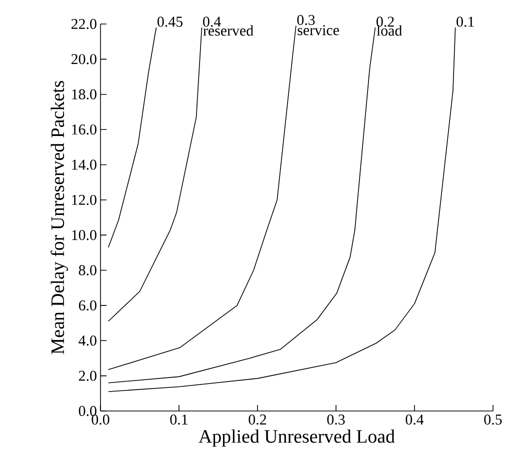 This screenshot has height=467, width=509. What do you see at coordinates (257, 419) in the screenshot?
I see `x-tick-label: 0.2` at bounding box center [257, 419].